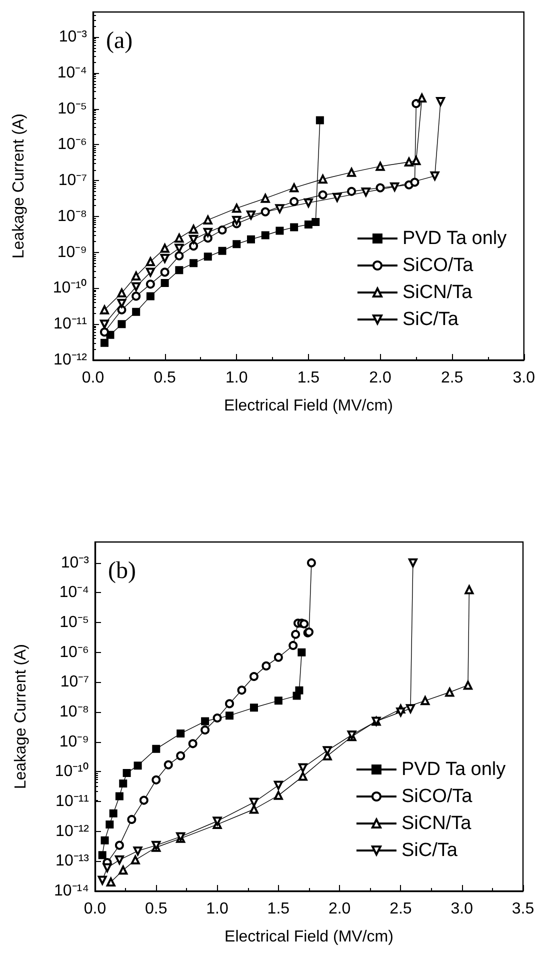 The height and width of the screenshot is (953, 538). What do you see at coordinates (523, 909) in the screenshot?
I see `x-tick-label: 3.5` at bounding box center [523, 909].